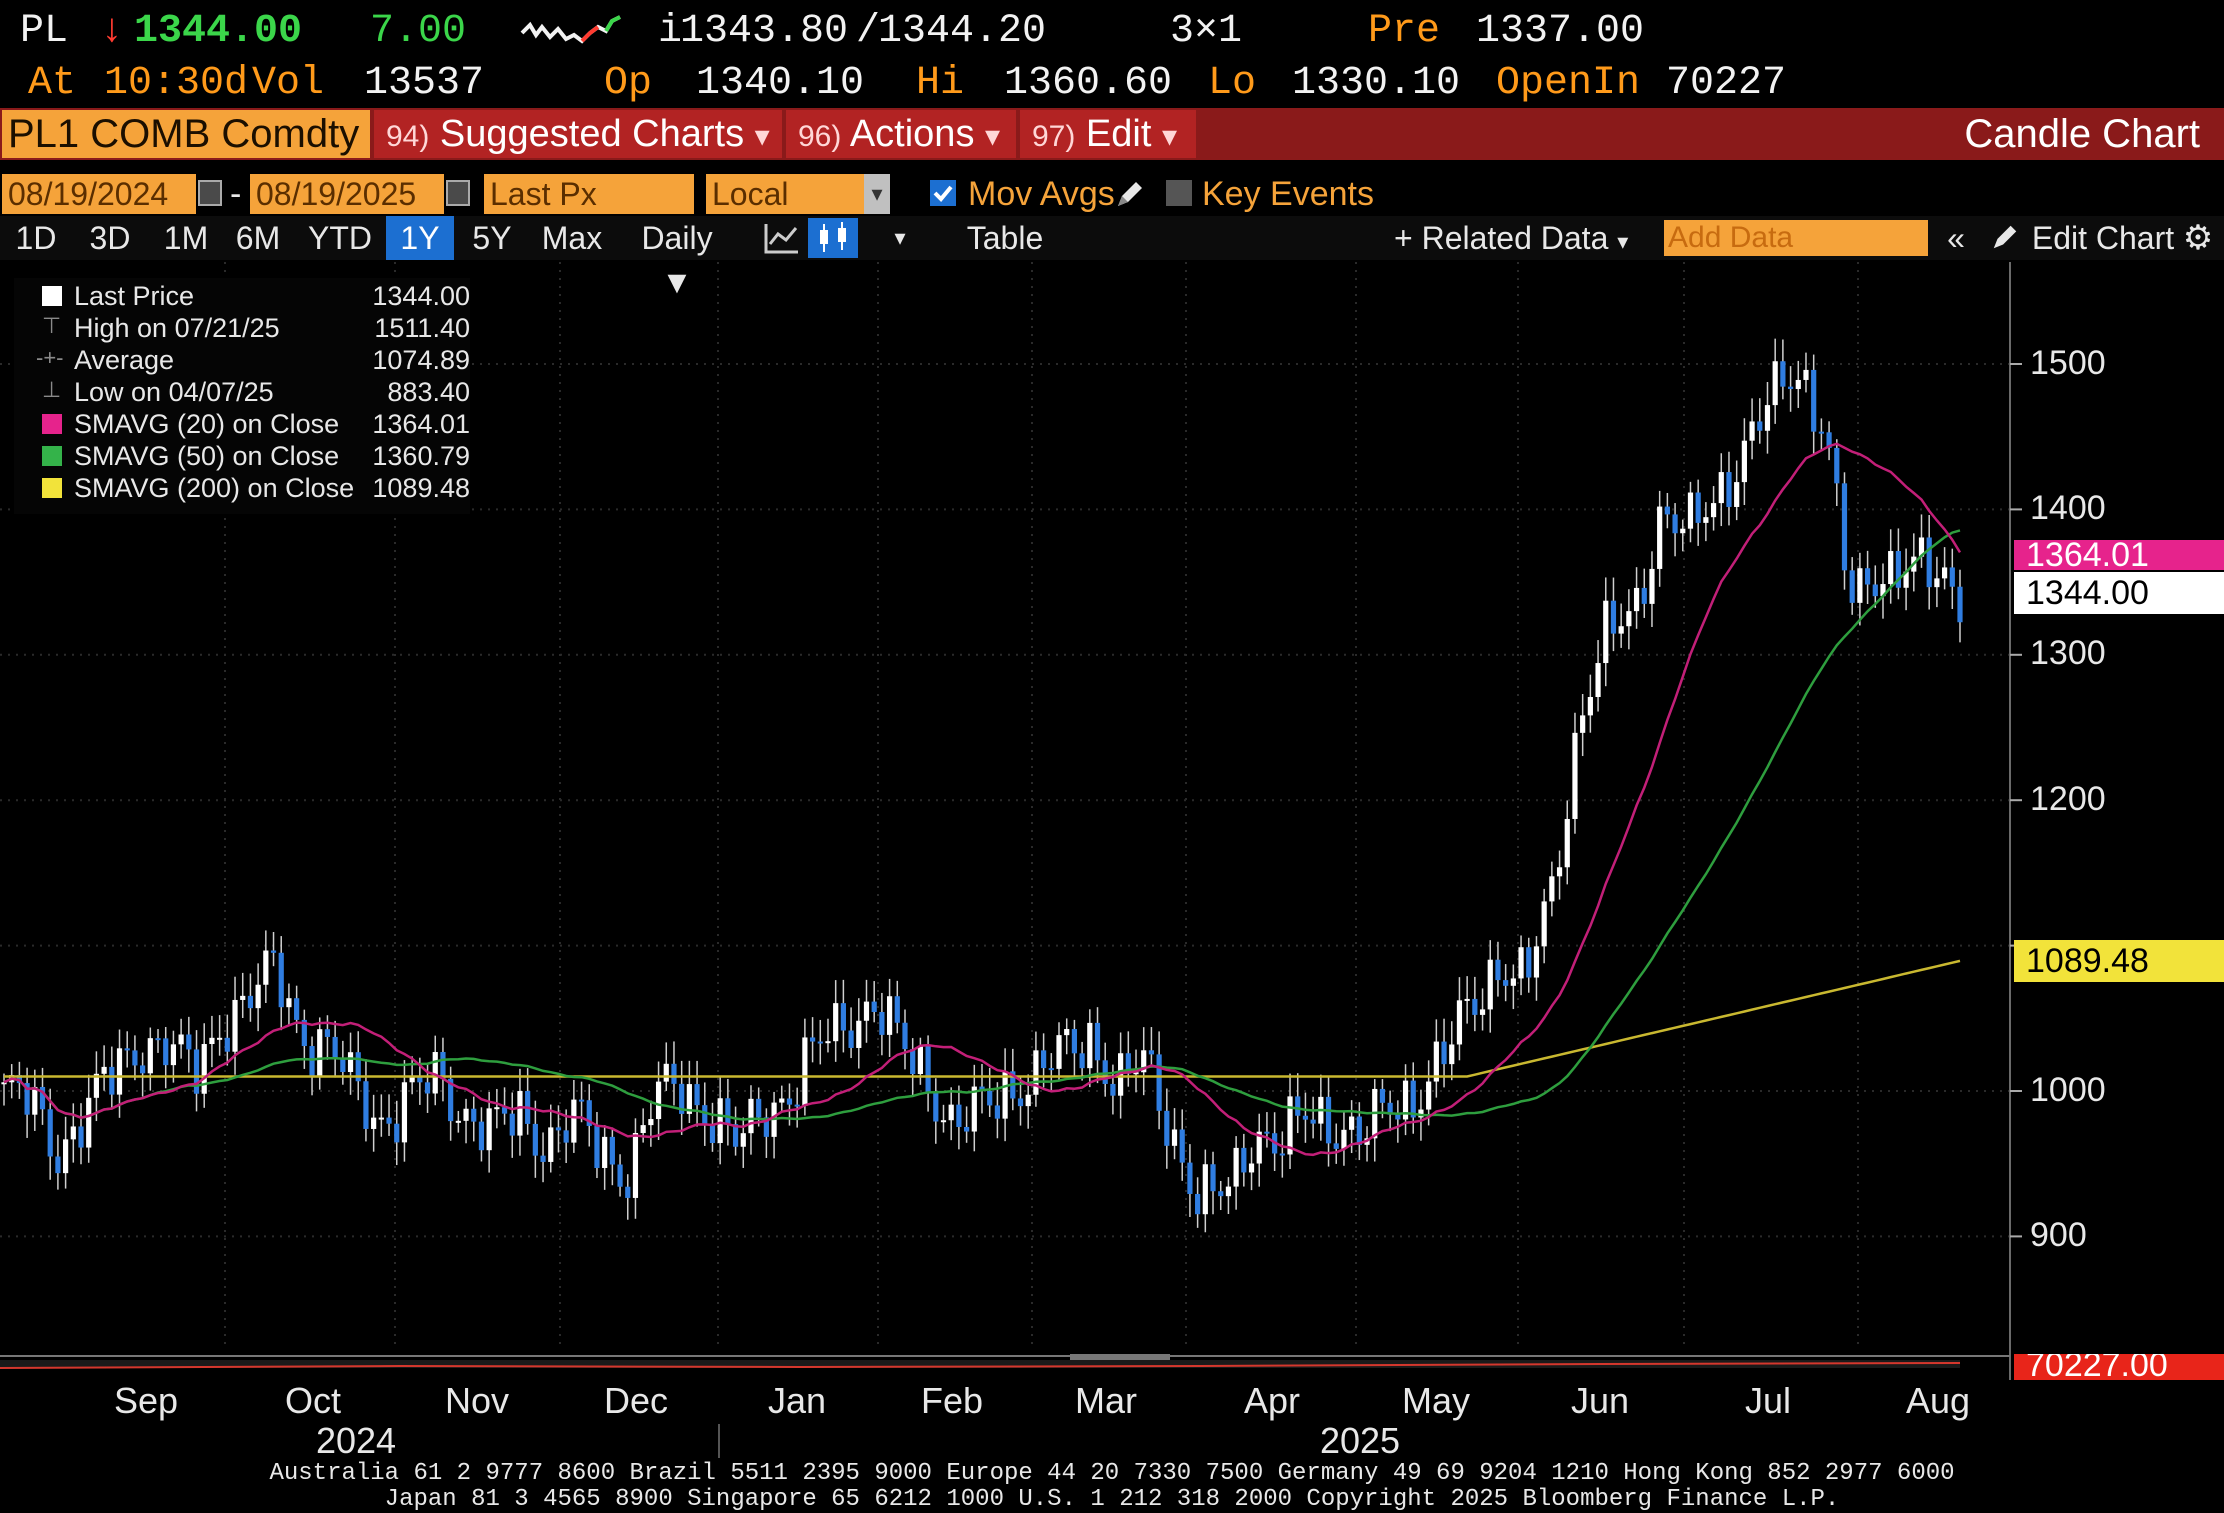 The width and height of the screenshot is (2224, 1513). What do you see at coordinates (99, 194) in the screenshot?
I see `start-date-field: 08/19/2024` at bounding box center [99, 194].